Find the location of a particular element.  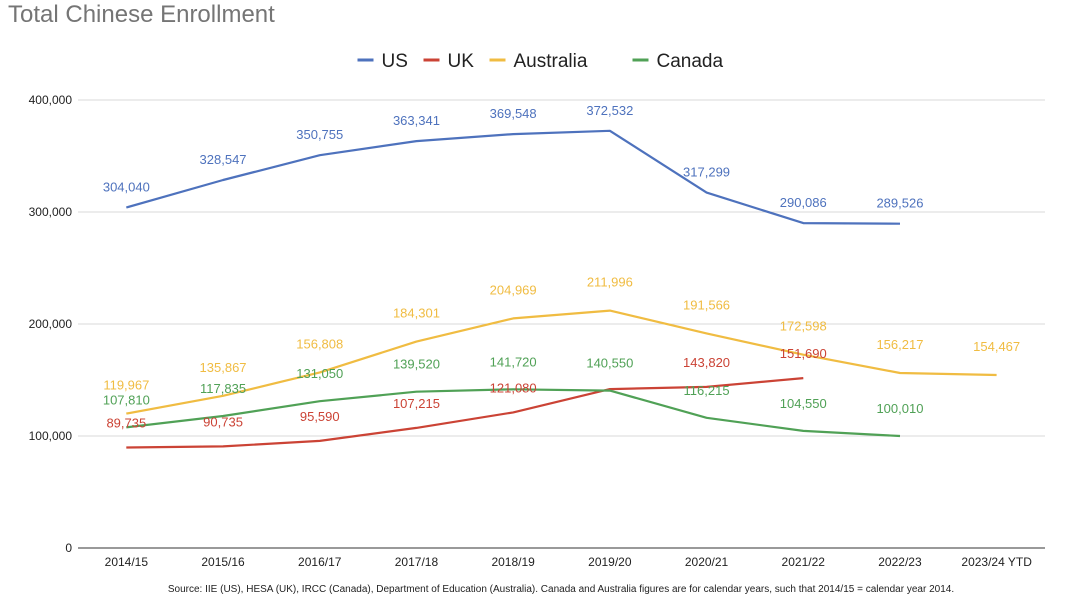

x-tick-label: 2017/18 is located at coordinates (417, 562).